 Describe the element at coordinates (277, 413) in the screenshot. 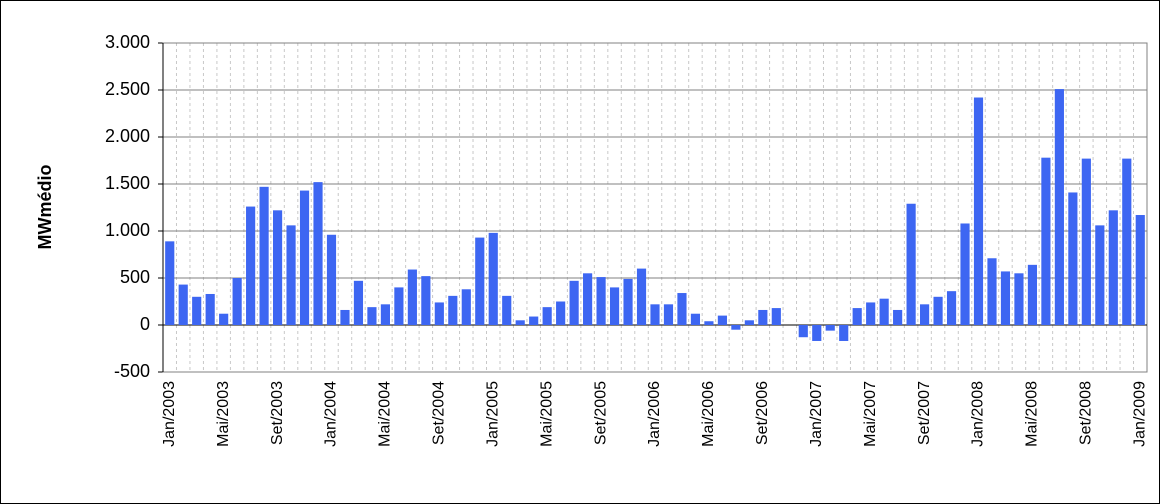

I see `x-tick-label: Set/2003` at that location.